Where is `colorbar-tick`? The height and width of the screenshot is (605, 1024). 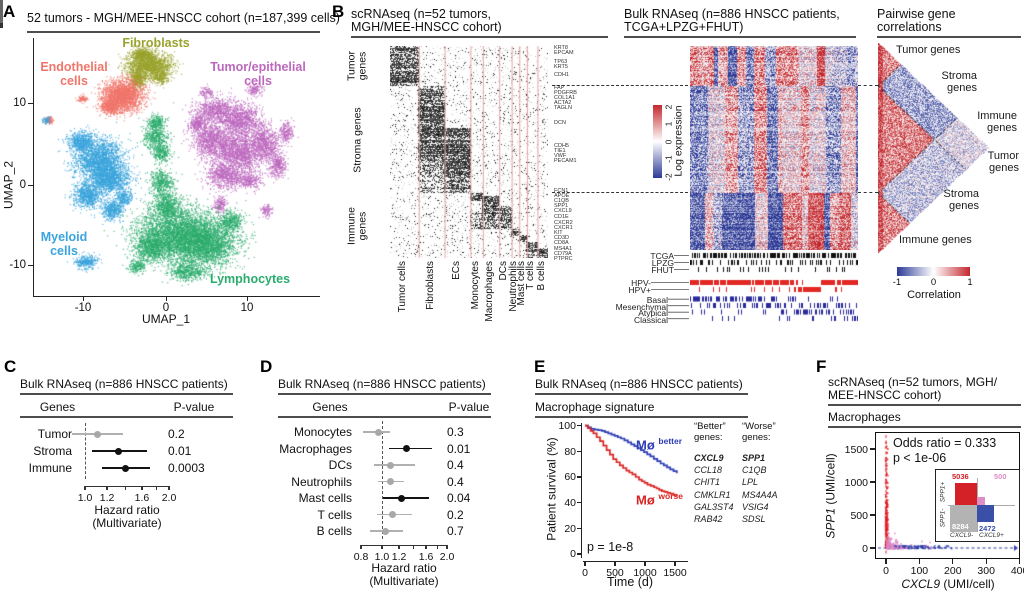 colorbar-tick is located at coordinates (1, 26).